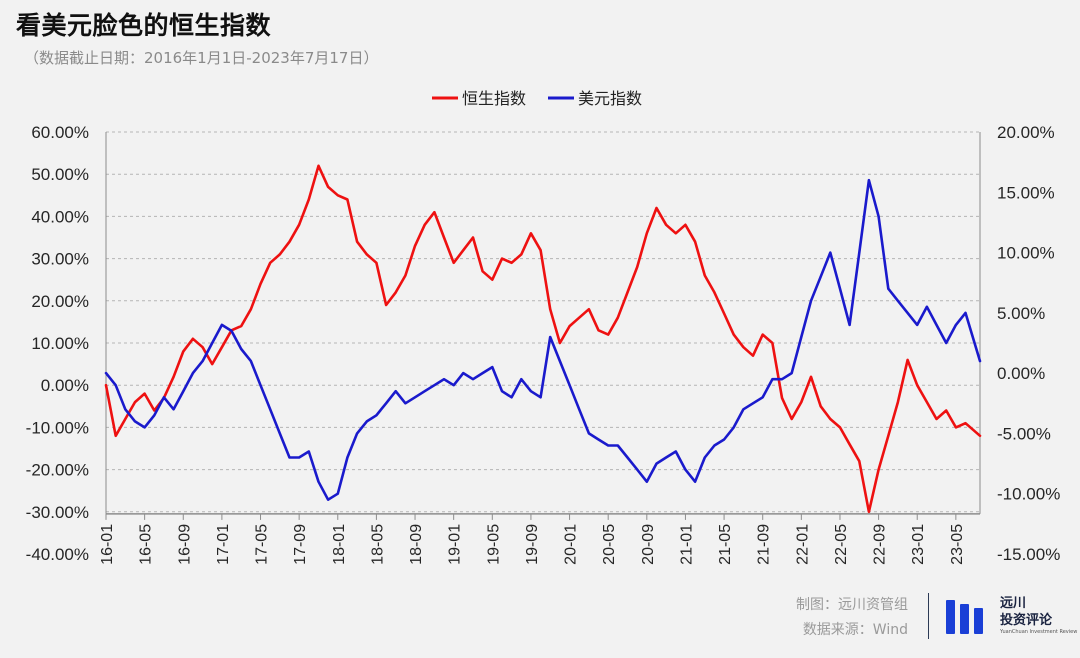  What do you see at coordinates (880, 544) in the screenshot?
I see `x-tick-label: 22-09` at bounding box center [880, 544].